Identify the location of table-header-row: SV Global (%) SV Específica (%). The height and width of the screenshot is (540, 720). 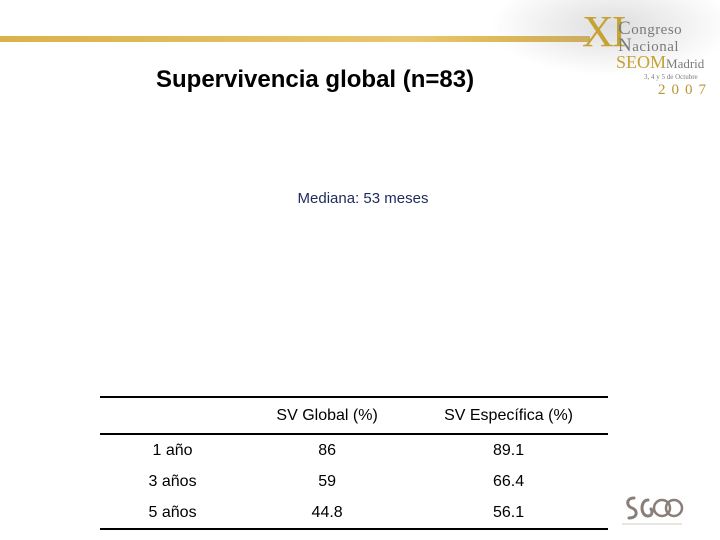
(354, 415).